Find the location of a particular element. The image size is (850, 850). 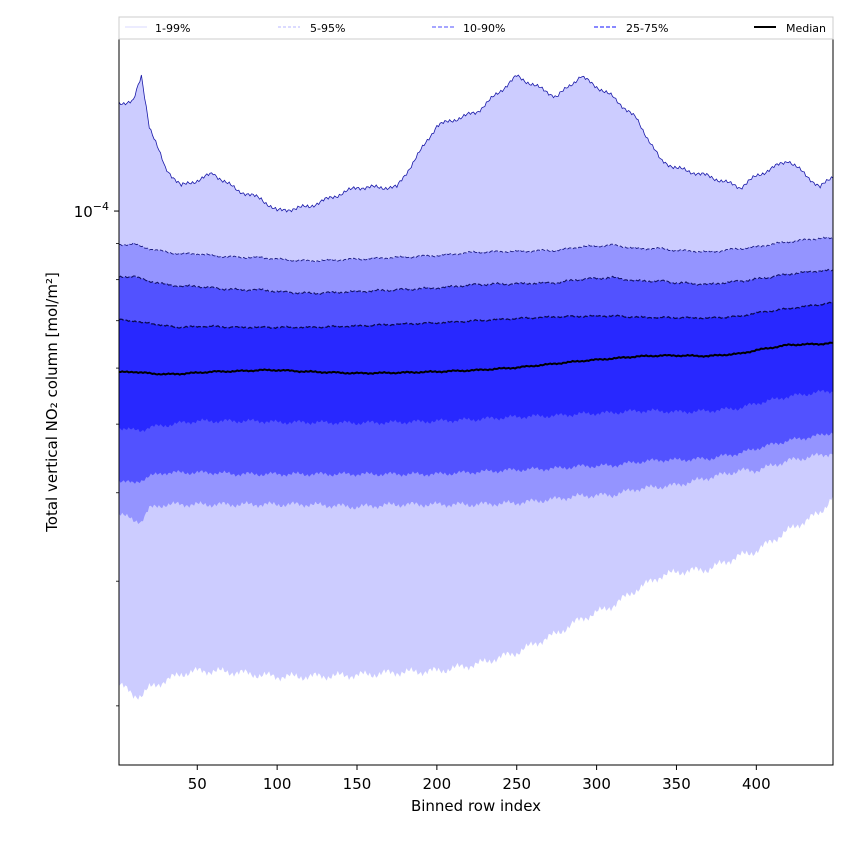

x-tick-label: 400 is located at coordinates (756, 784).